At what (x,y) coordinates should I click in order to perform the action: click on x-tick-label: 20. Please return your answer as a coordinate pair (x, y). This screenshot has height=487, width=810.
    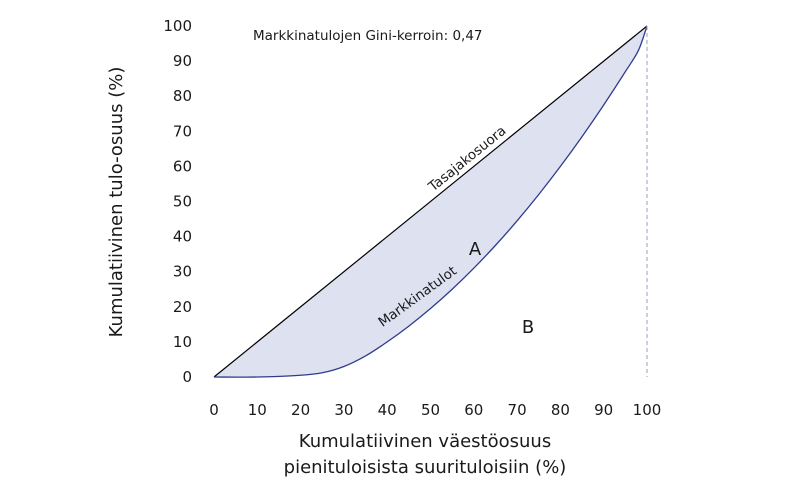
    Looking at the image, I should click on (300, 410).